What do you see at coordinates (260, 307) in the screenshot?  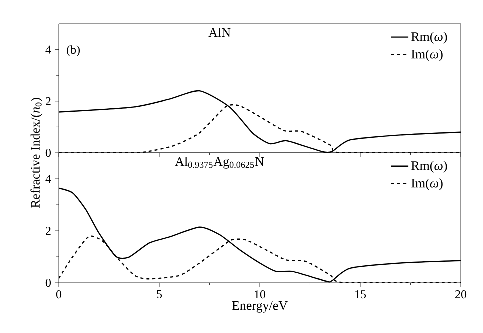 I see `x-axis-title: Energy/eV` at bounding box center [260, 307].